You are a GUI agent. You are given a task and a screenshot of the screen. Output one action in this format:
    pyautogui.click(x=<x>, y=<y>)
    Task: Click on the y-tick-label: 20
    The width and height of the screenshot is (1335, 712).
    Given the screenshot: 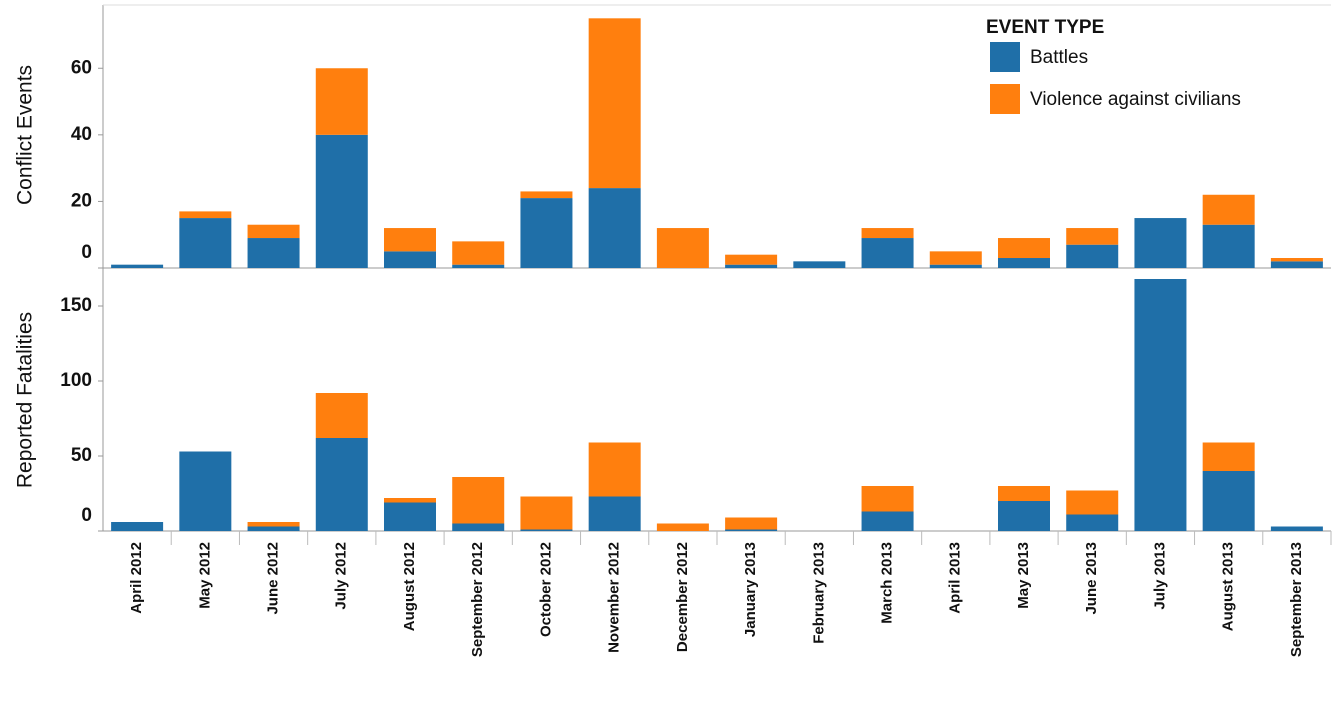 What is the action you would take?
    pyautogui.click(x=81, y=200)
    